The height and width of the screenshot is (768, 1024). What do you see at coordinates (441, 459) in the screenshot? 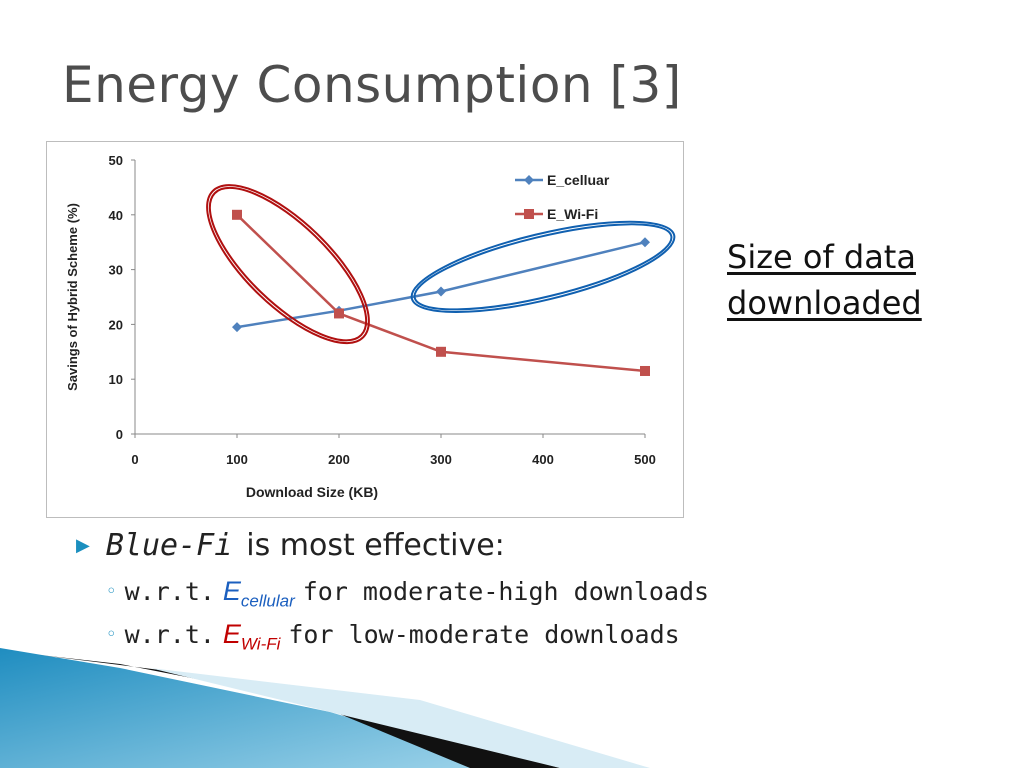
I see `x-tick-label: 300` at bounding box center [441, 459].